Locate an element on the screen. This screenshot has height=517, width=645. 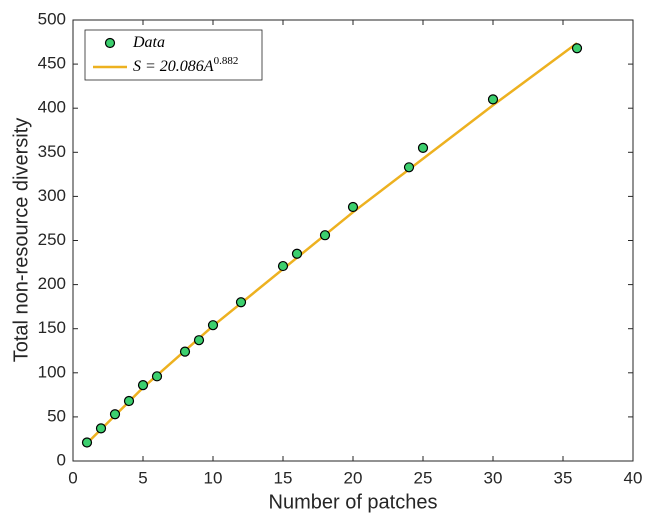
y-tick-label: 500 is located at coordinates (52, 18).